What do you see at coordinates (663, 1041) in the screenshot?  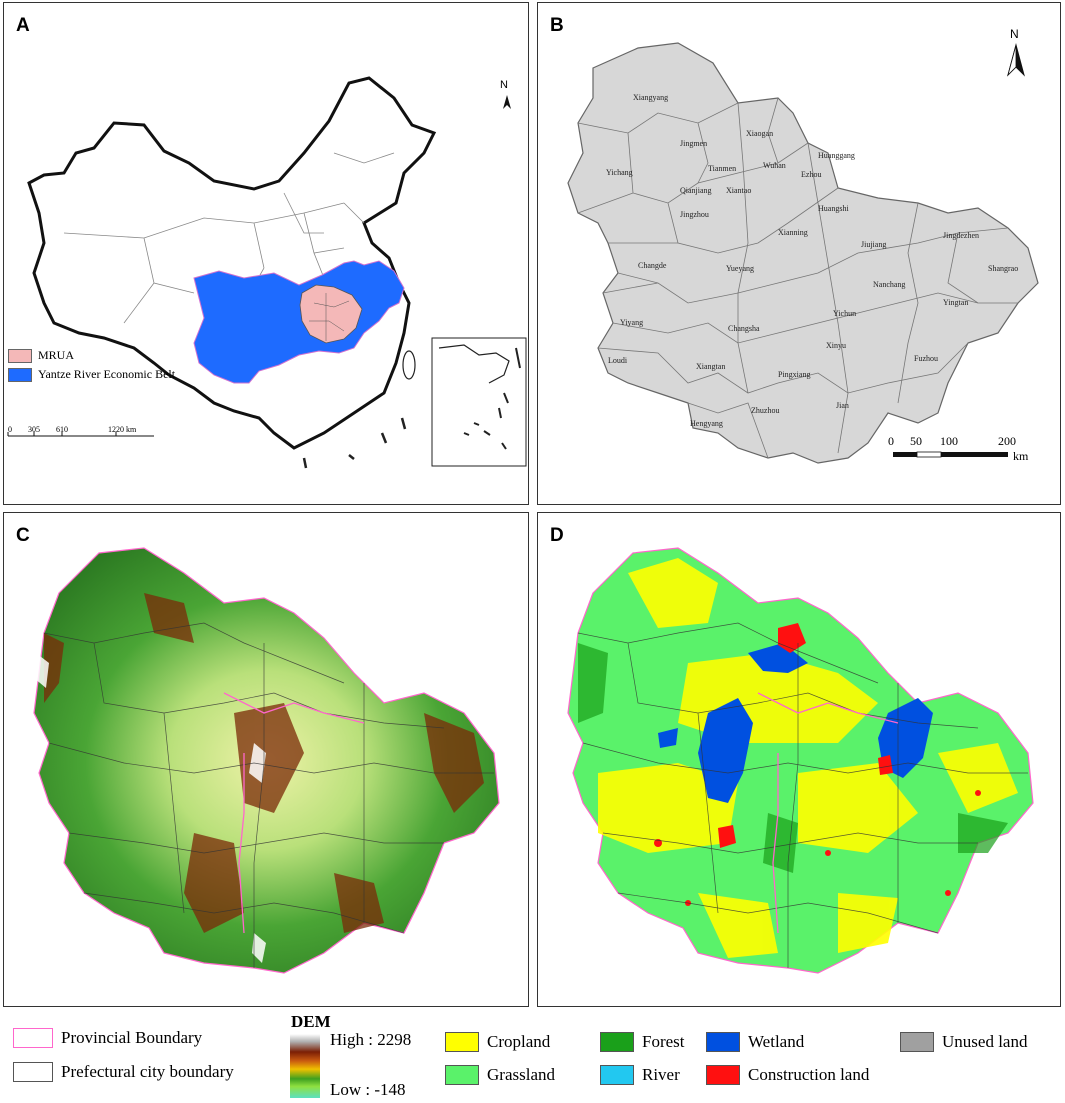 I see `legend-forest-label: Forest` at bounding box center [663, 1041].